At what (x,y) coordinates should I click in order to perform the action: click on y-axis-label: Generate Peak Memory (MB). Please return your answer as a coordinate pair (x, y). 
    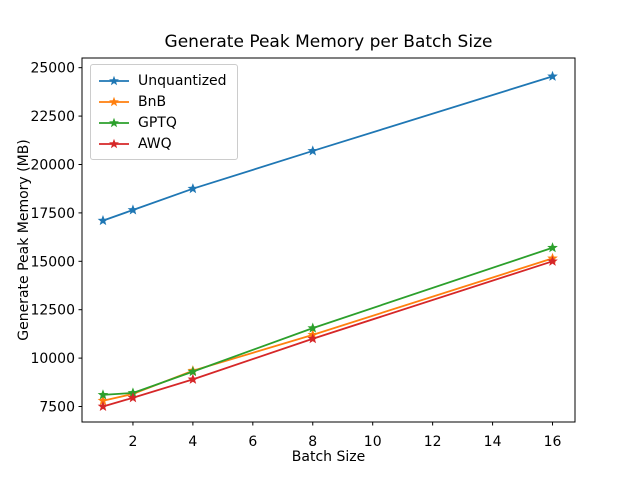
    Looking at the image, I should click on (24, 240).